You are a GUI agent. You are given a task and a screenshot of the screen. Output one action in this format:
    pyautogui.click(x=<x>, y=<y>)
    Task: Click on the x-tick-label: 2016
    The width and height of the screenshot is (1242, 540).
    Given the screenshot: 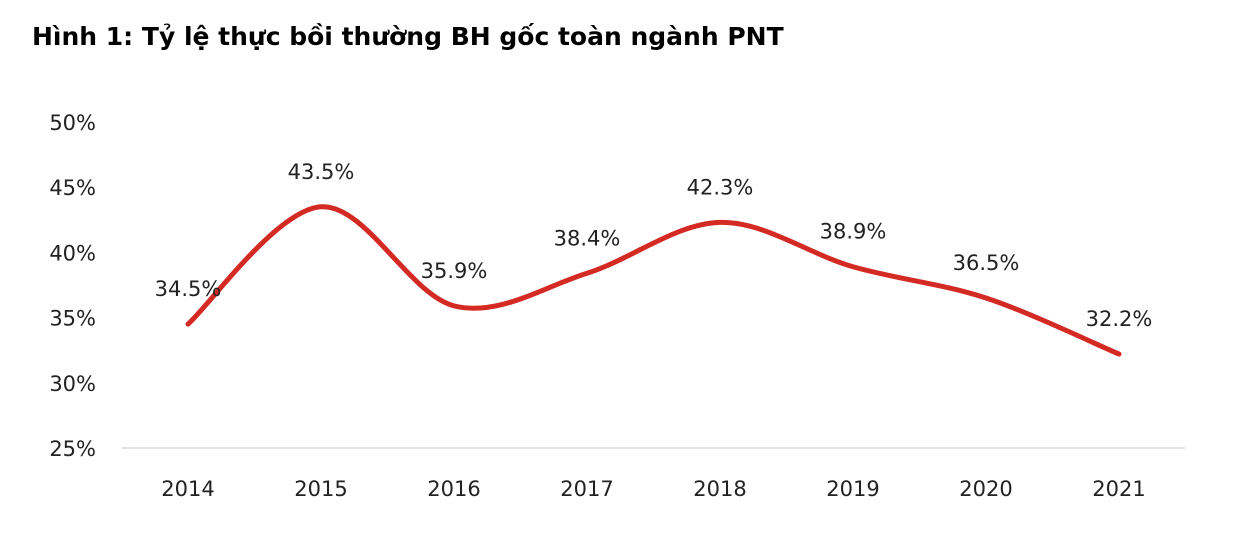 What is the action you would take?
    pyautogui.click(x=453, y=489)
    